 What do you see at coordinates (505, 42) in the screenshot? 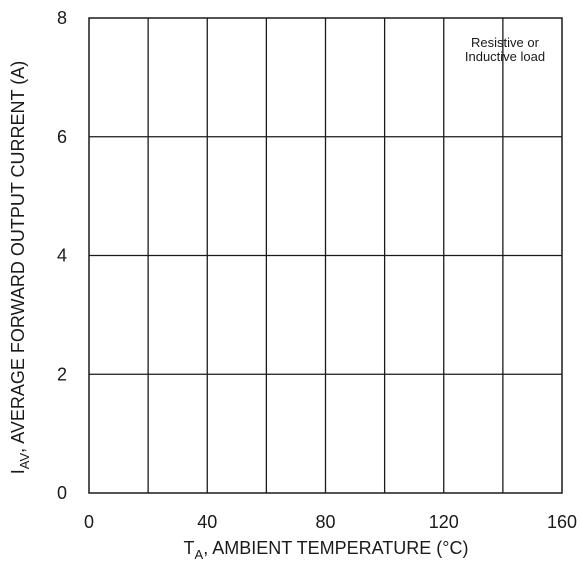
I see `annotation-line-1: Resistive or` at bounding box center [505, 42].